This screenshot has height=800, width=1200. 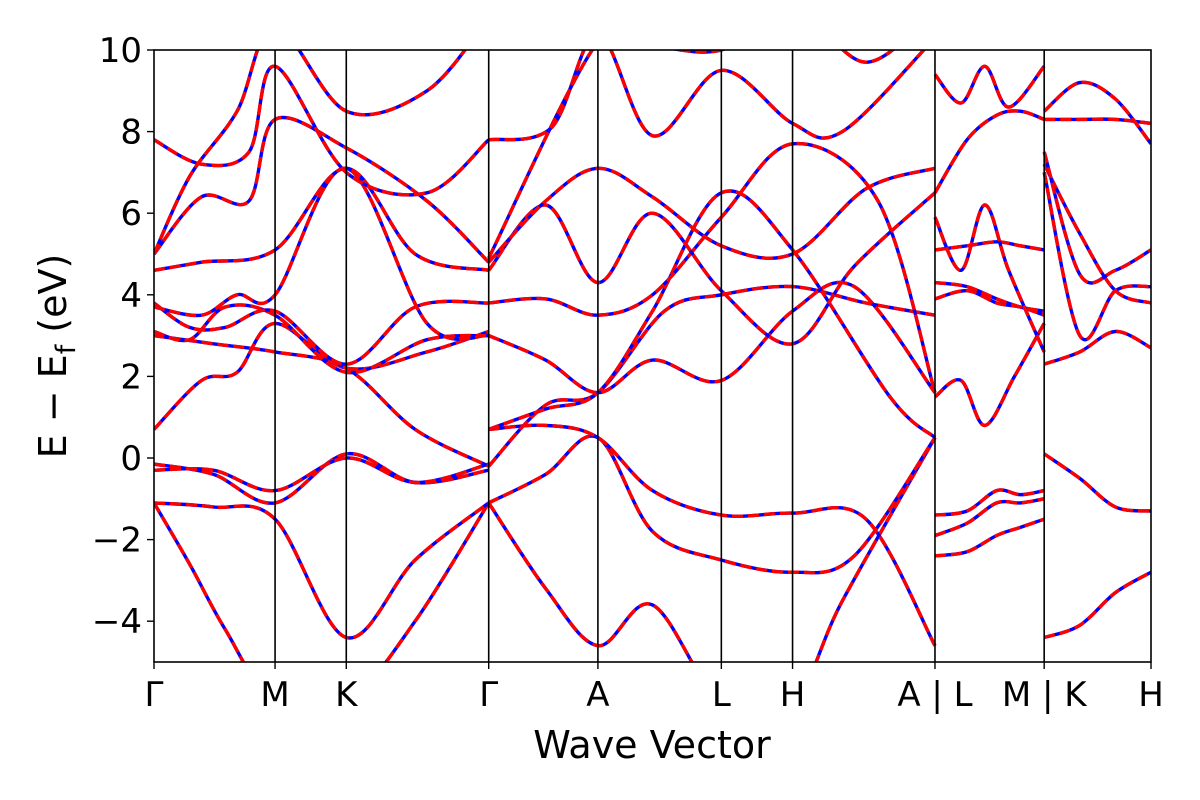 I want to click on x-tick-label: L, so click(x=721, y=695).